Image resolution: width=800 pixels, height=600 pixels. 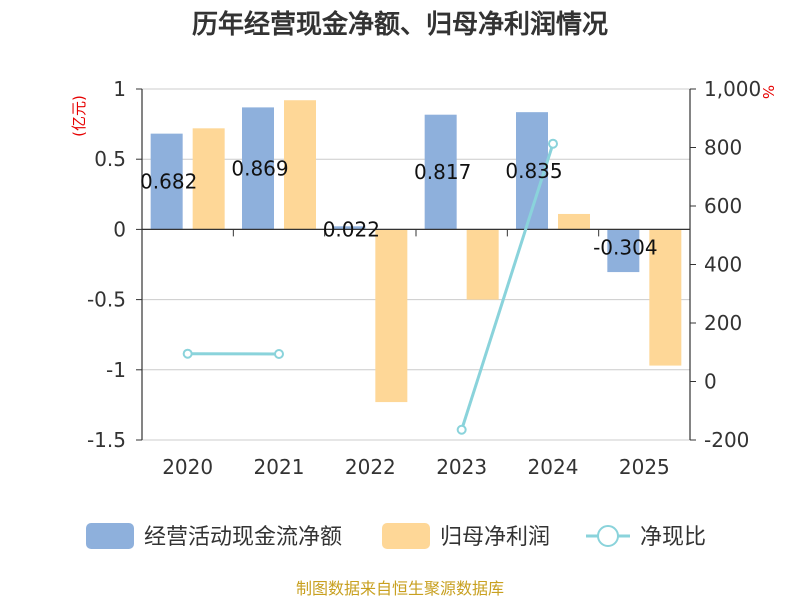 I want to click on right-tick-label: -200, so click(x=726, y=440).